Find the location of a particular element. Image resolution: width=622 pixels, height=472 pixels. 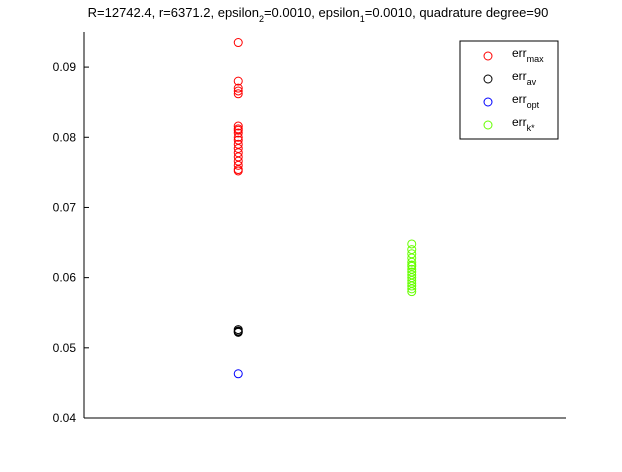

title-part-4: =0.0010, quadrature degree=90 is located at coordinates (457, 12).